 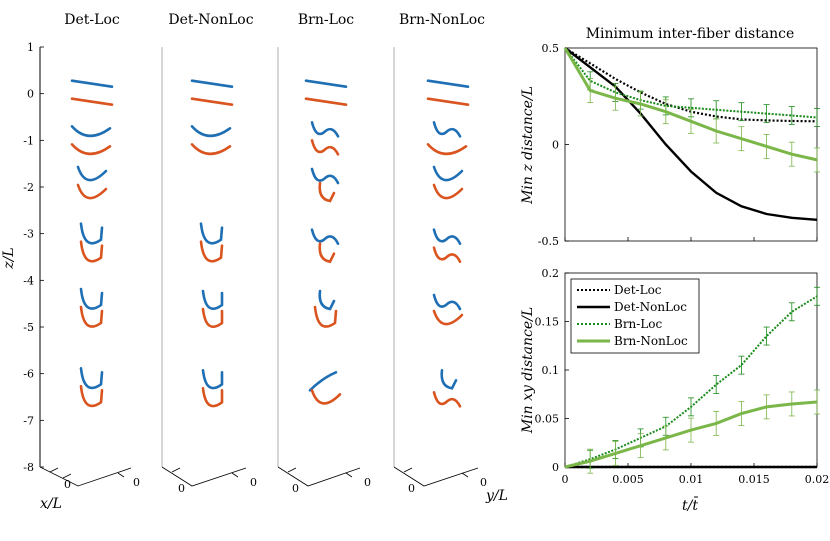 What do you see at coordinates (28, 467) in the screenshot?
I see `z-tick-label: -8` at bounding box center [28, 467].